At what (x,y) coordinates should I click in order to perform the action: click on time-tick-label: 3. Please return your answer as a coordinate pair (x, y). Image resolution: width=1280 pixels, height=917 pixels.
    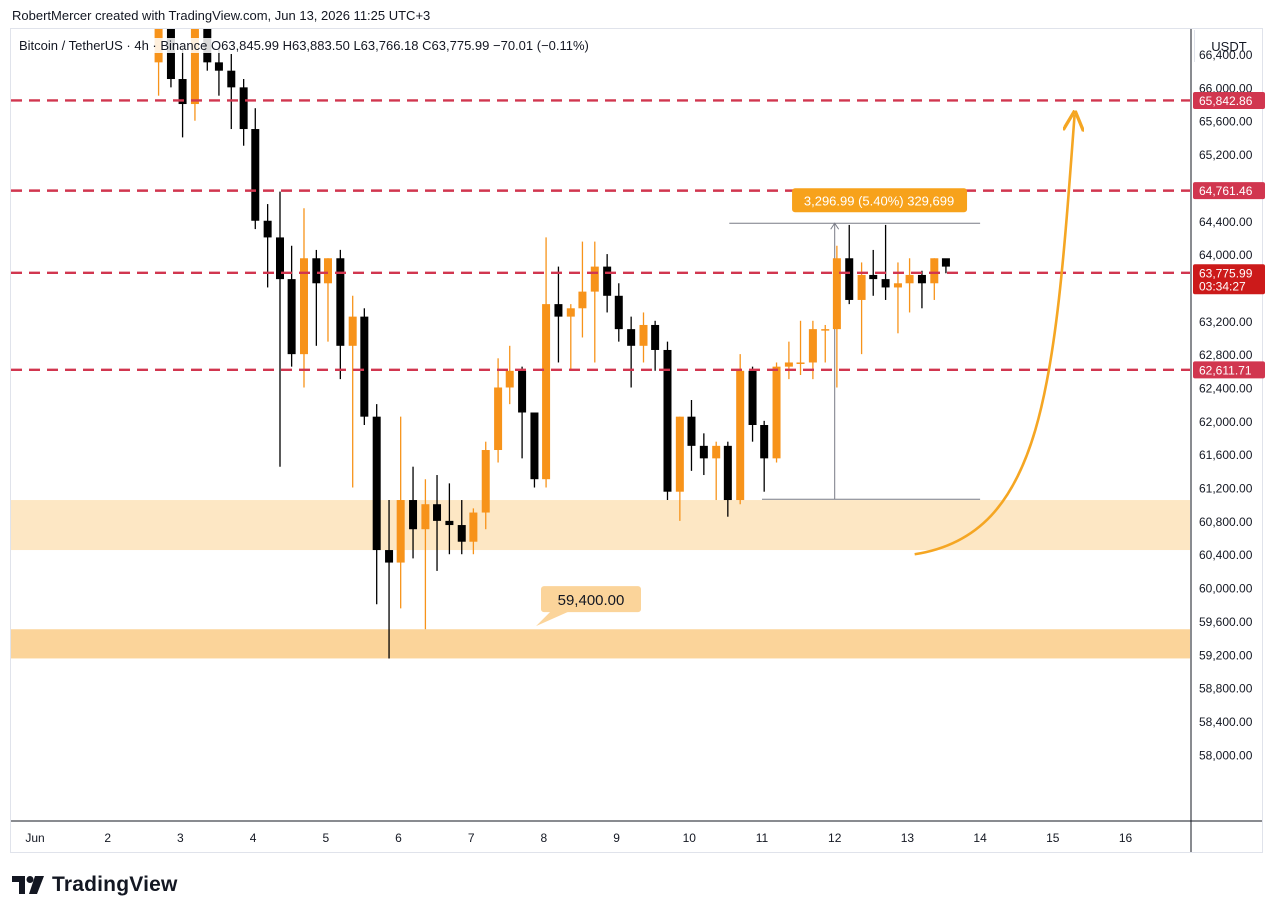
    Looking at the image, I should click on (180, 838).